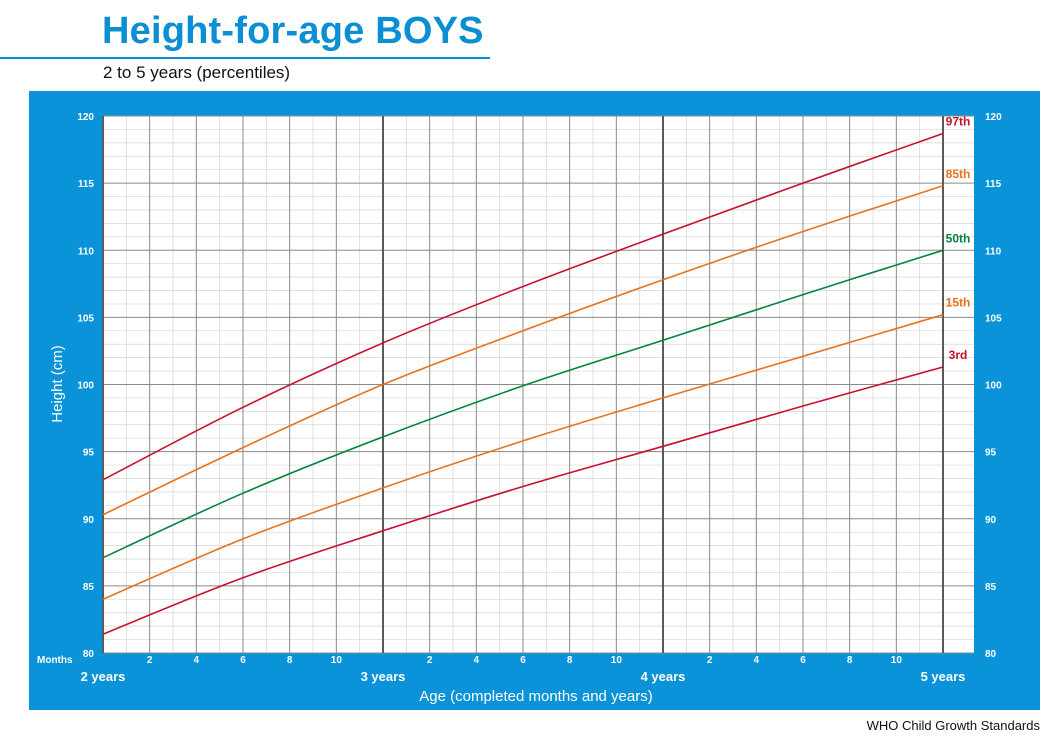 The width and height of the screenshot is (1062, 741). I want to click on y-tick-label-left: 95, so click(89, 453).